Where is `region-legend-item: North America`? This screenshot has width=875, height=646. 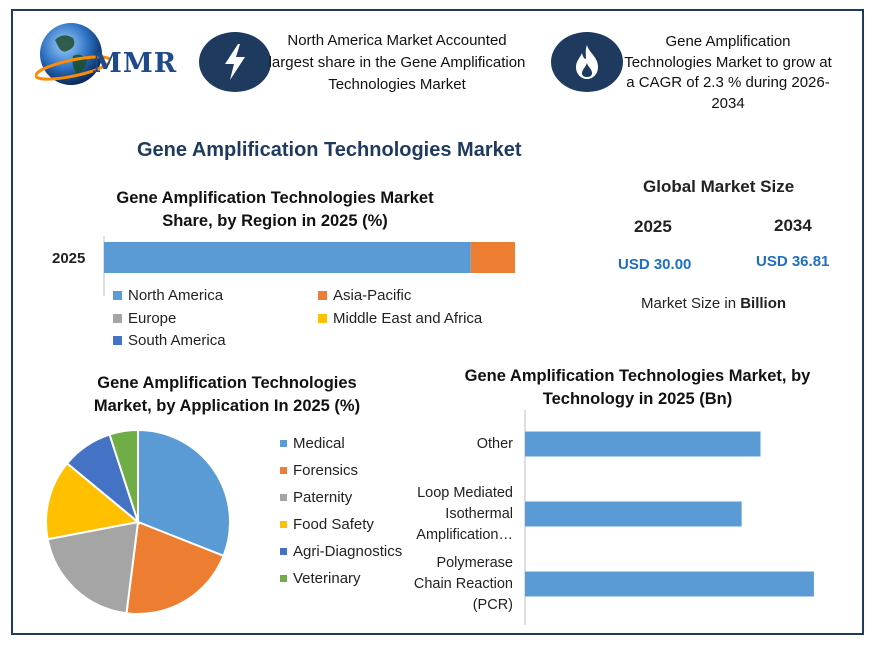
region-legend-item: North America is located at coordinates (168, 295).